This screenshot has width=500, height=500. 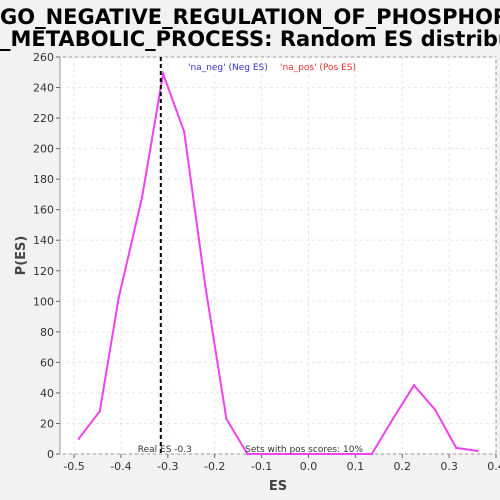 What do you see at coordinates (43, 271) in the screenshot?
I see `y-tick-label: 120` at bounding box center [43, 271].